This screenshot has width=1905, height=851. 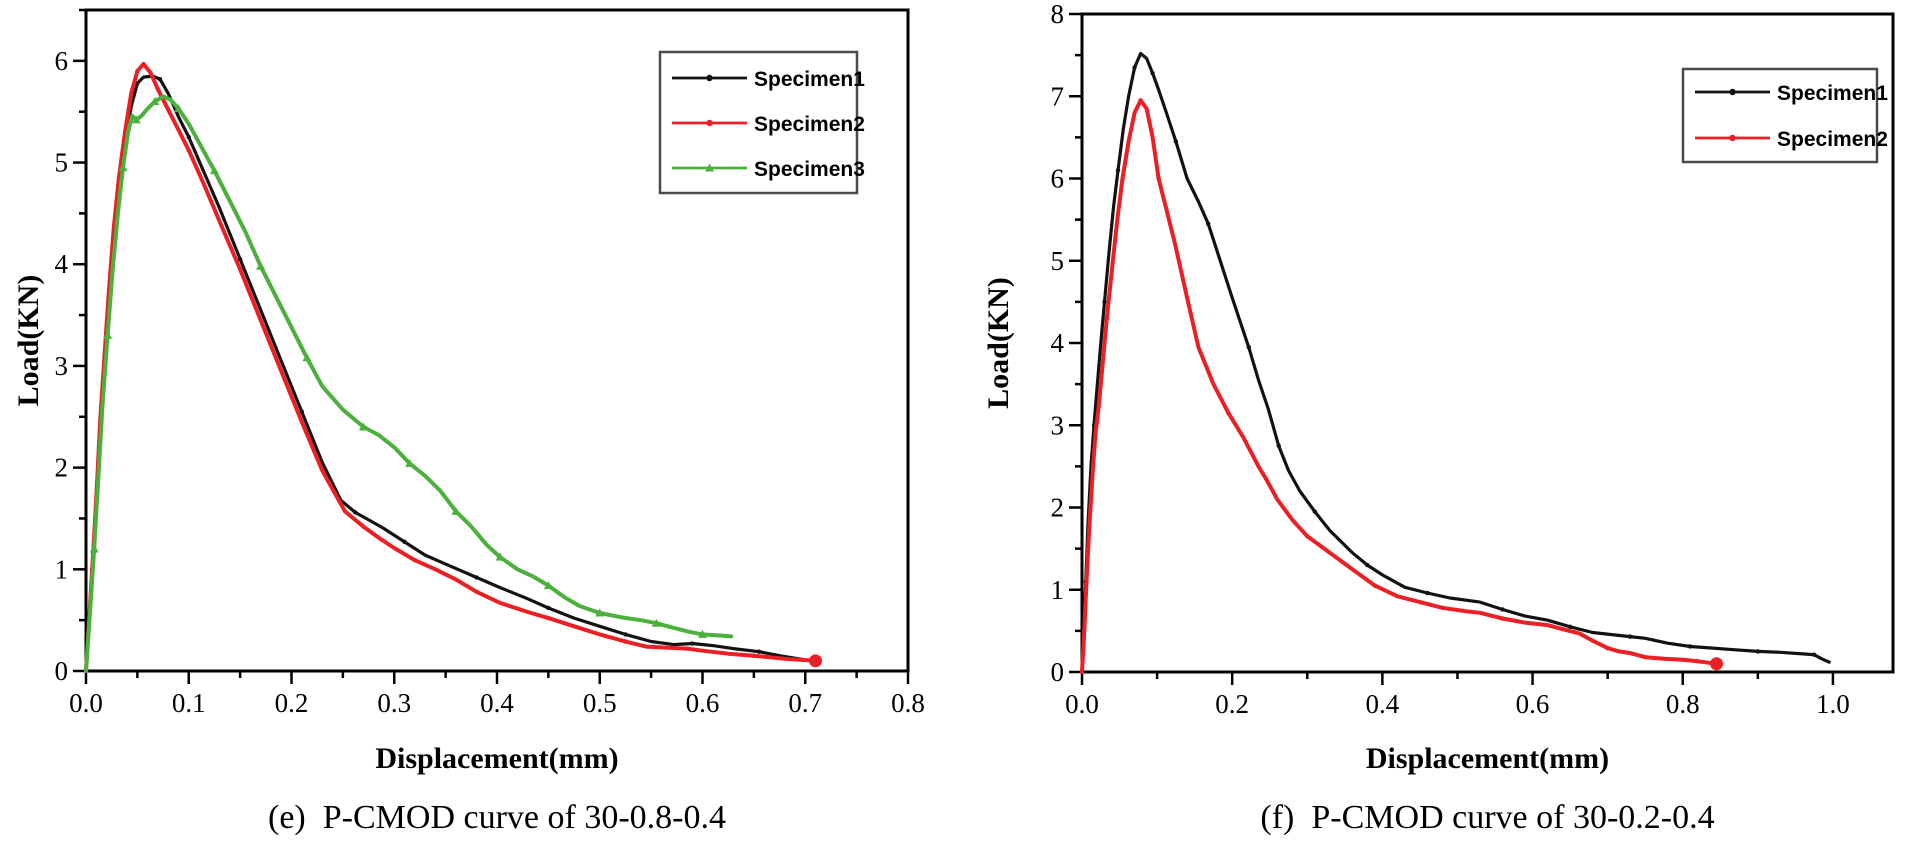 I want to click on legend-label: Specimen3, so click(x=809, y=169).